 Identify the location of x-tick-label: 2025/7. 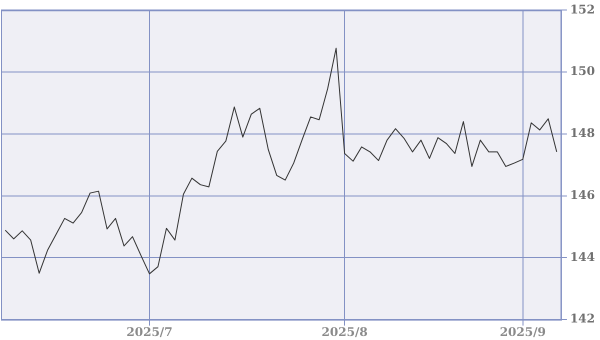
(149, 331).